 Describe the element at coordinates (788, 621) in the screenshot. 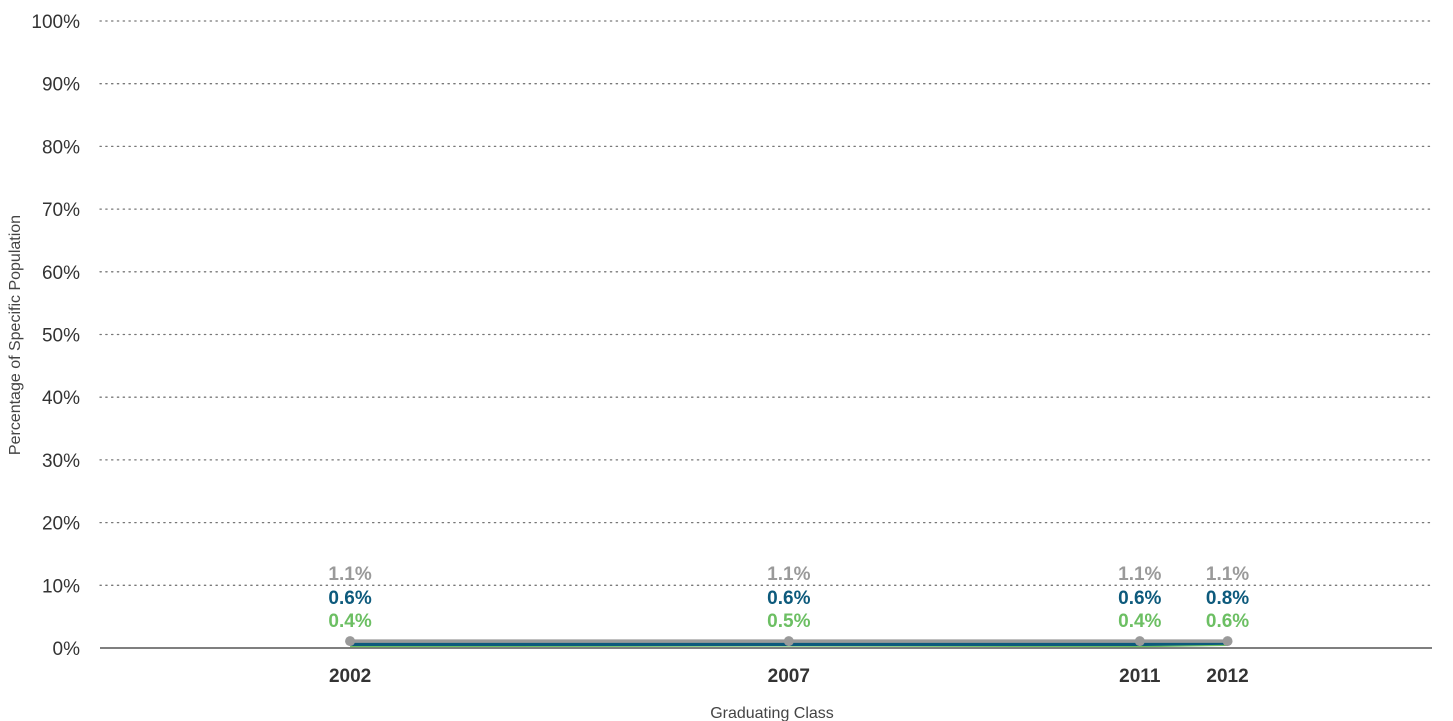

I see `data-label: 0.5%` at that location.